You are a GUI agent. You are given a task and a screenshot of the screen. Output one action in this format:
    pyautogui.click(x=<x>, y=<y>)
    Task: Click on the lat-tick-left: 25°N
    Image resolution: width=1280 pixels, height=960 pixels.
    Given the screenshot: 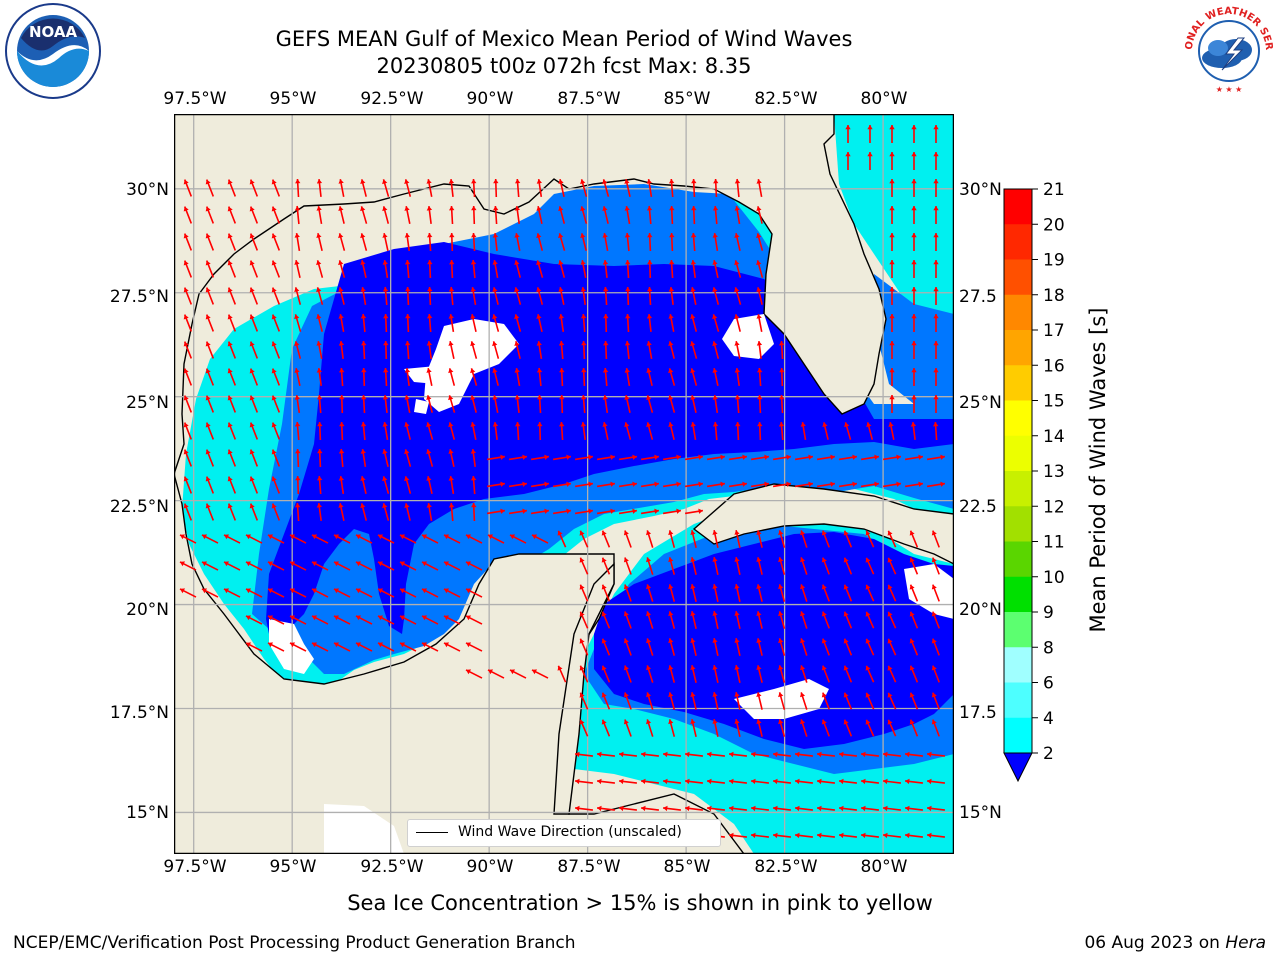 What is the action you would take?
    pyautogui.click(x=147, y=403)
    